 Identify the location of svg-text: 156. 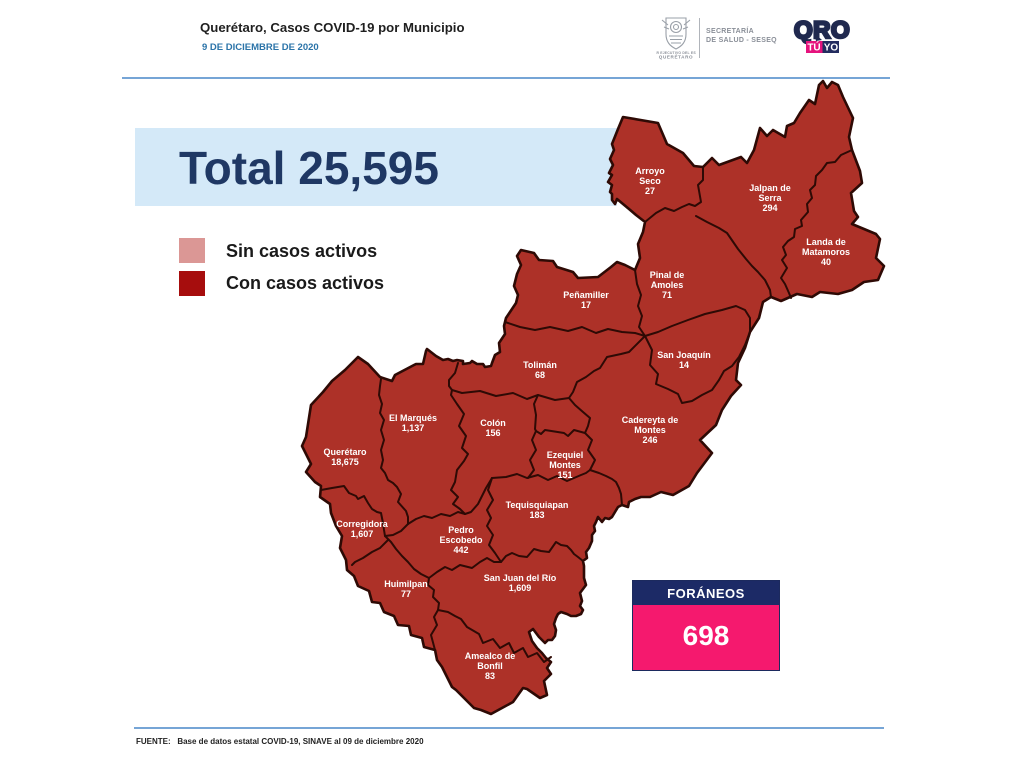
(492, 433).